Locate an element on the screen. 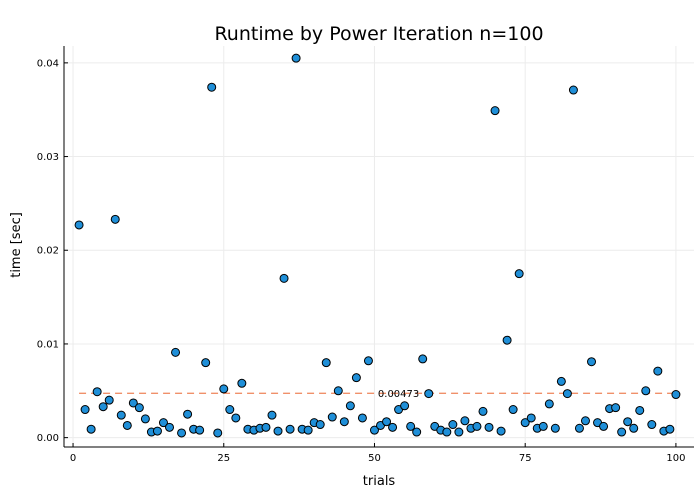 This screenshot has width=700, height=500. y-tick-label: 0.03 is located at coordinates (48, 157).